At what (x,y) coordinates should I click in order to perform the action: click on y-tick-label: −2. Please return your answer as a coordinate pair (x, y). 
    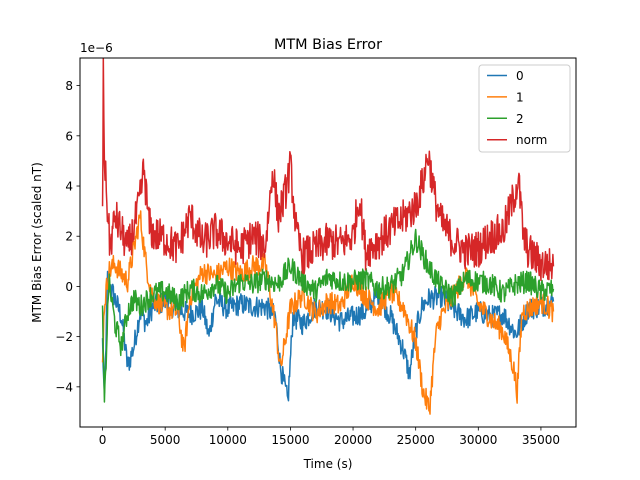
    Looking at the image, I should click on (64, 337).